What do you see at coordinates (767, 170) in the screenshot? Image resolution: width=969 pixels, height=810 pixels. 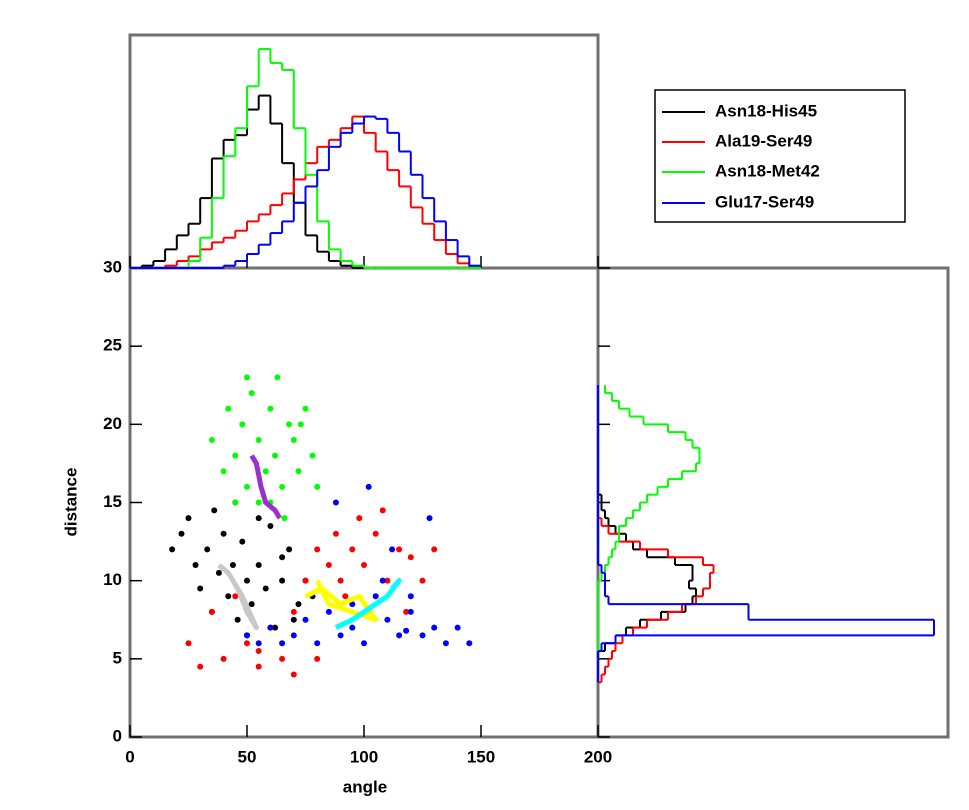 I see `legend-label: Asn18-Met42` at bounding box center [767, 170].